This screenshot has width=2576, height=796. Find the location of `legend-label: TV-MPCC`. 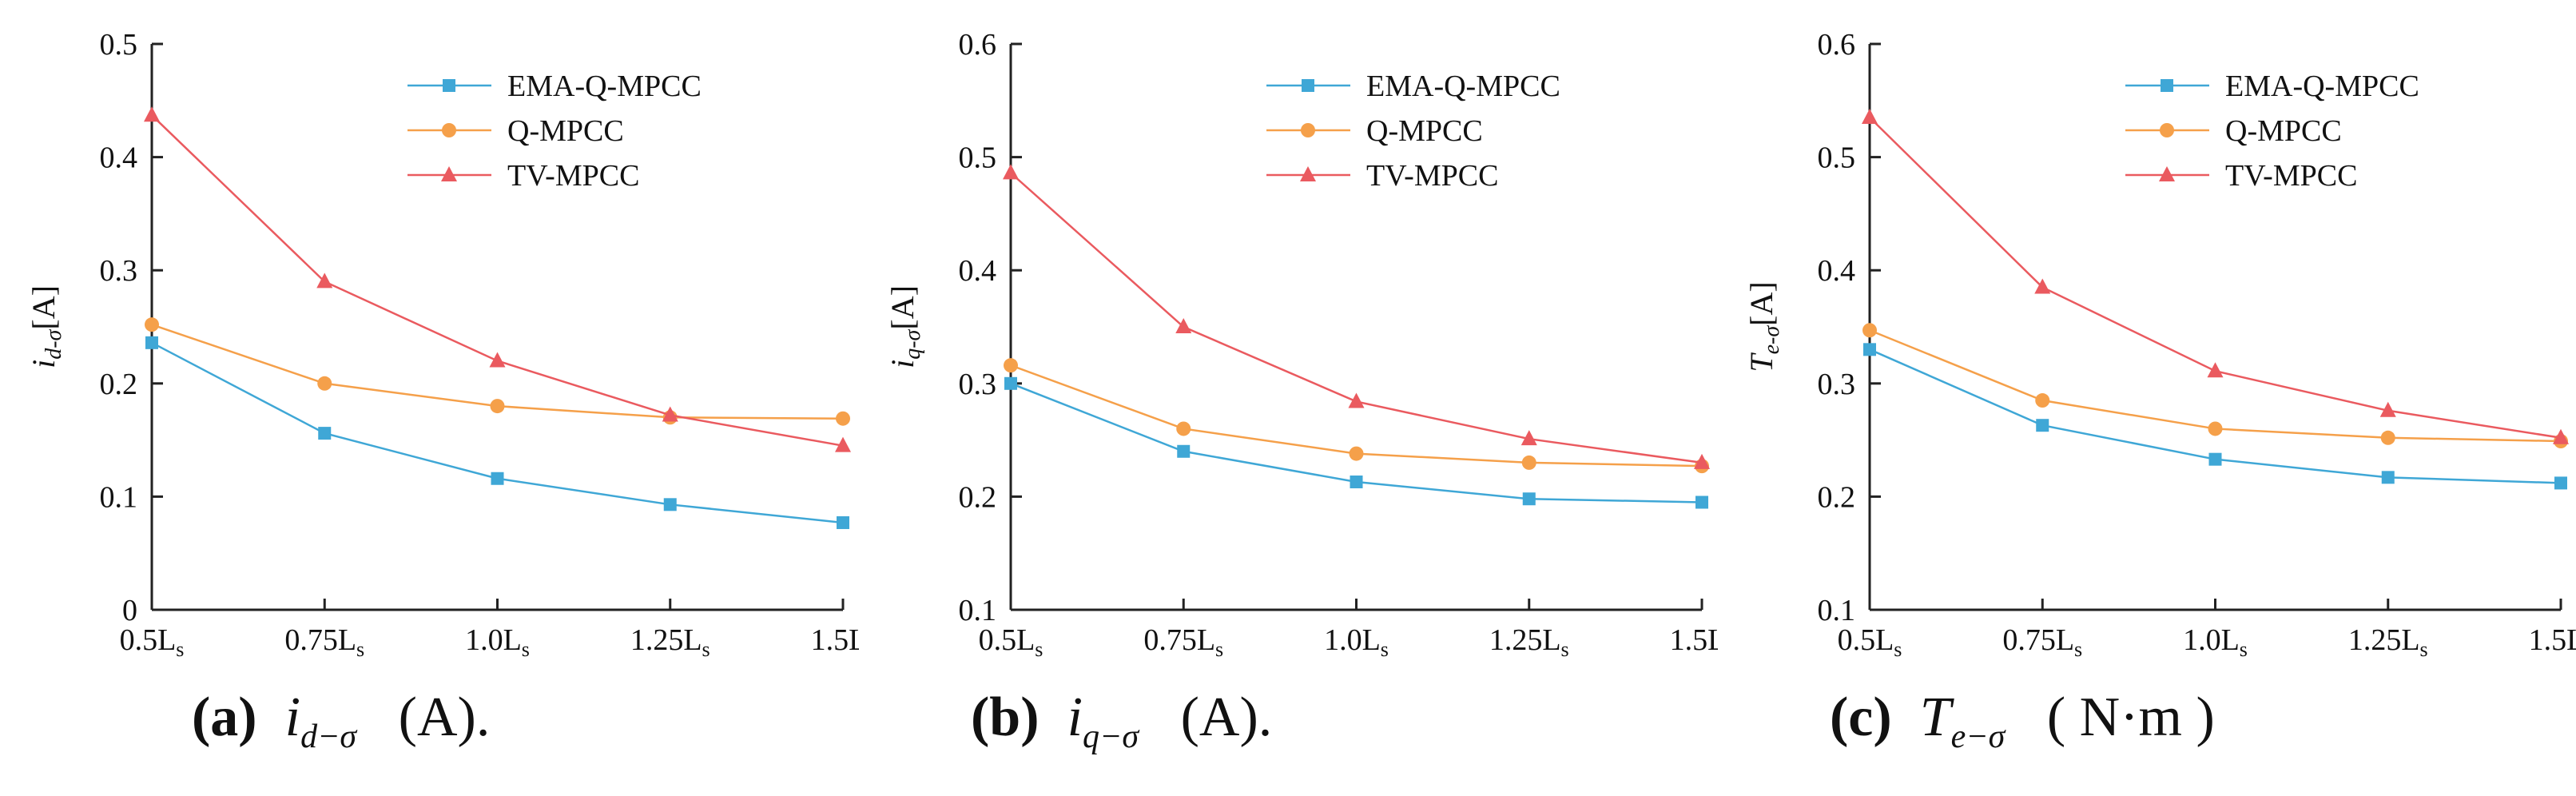

legend-label: TV-MPCC is located at coordinates (2291, 176).